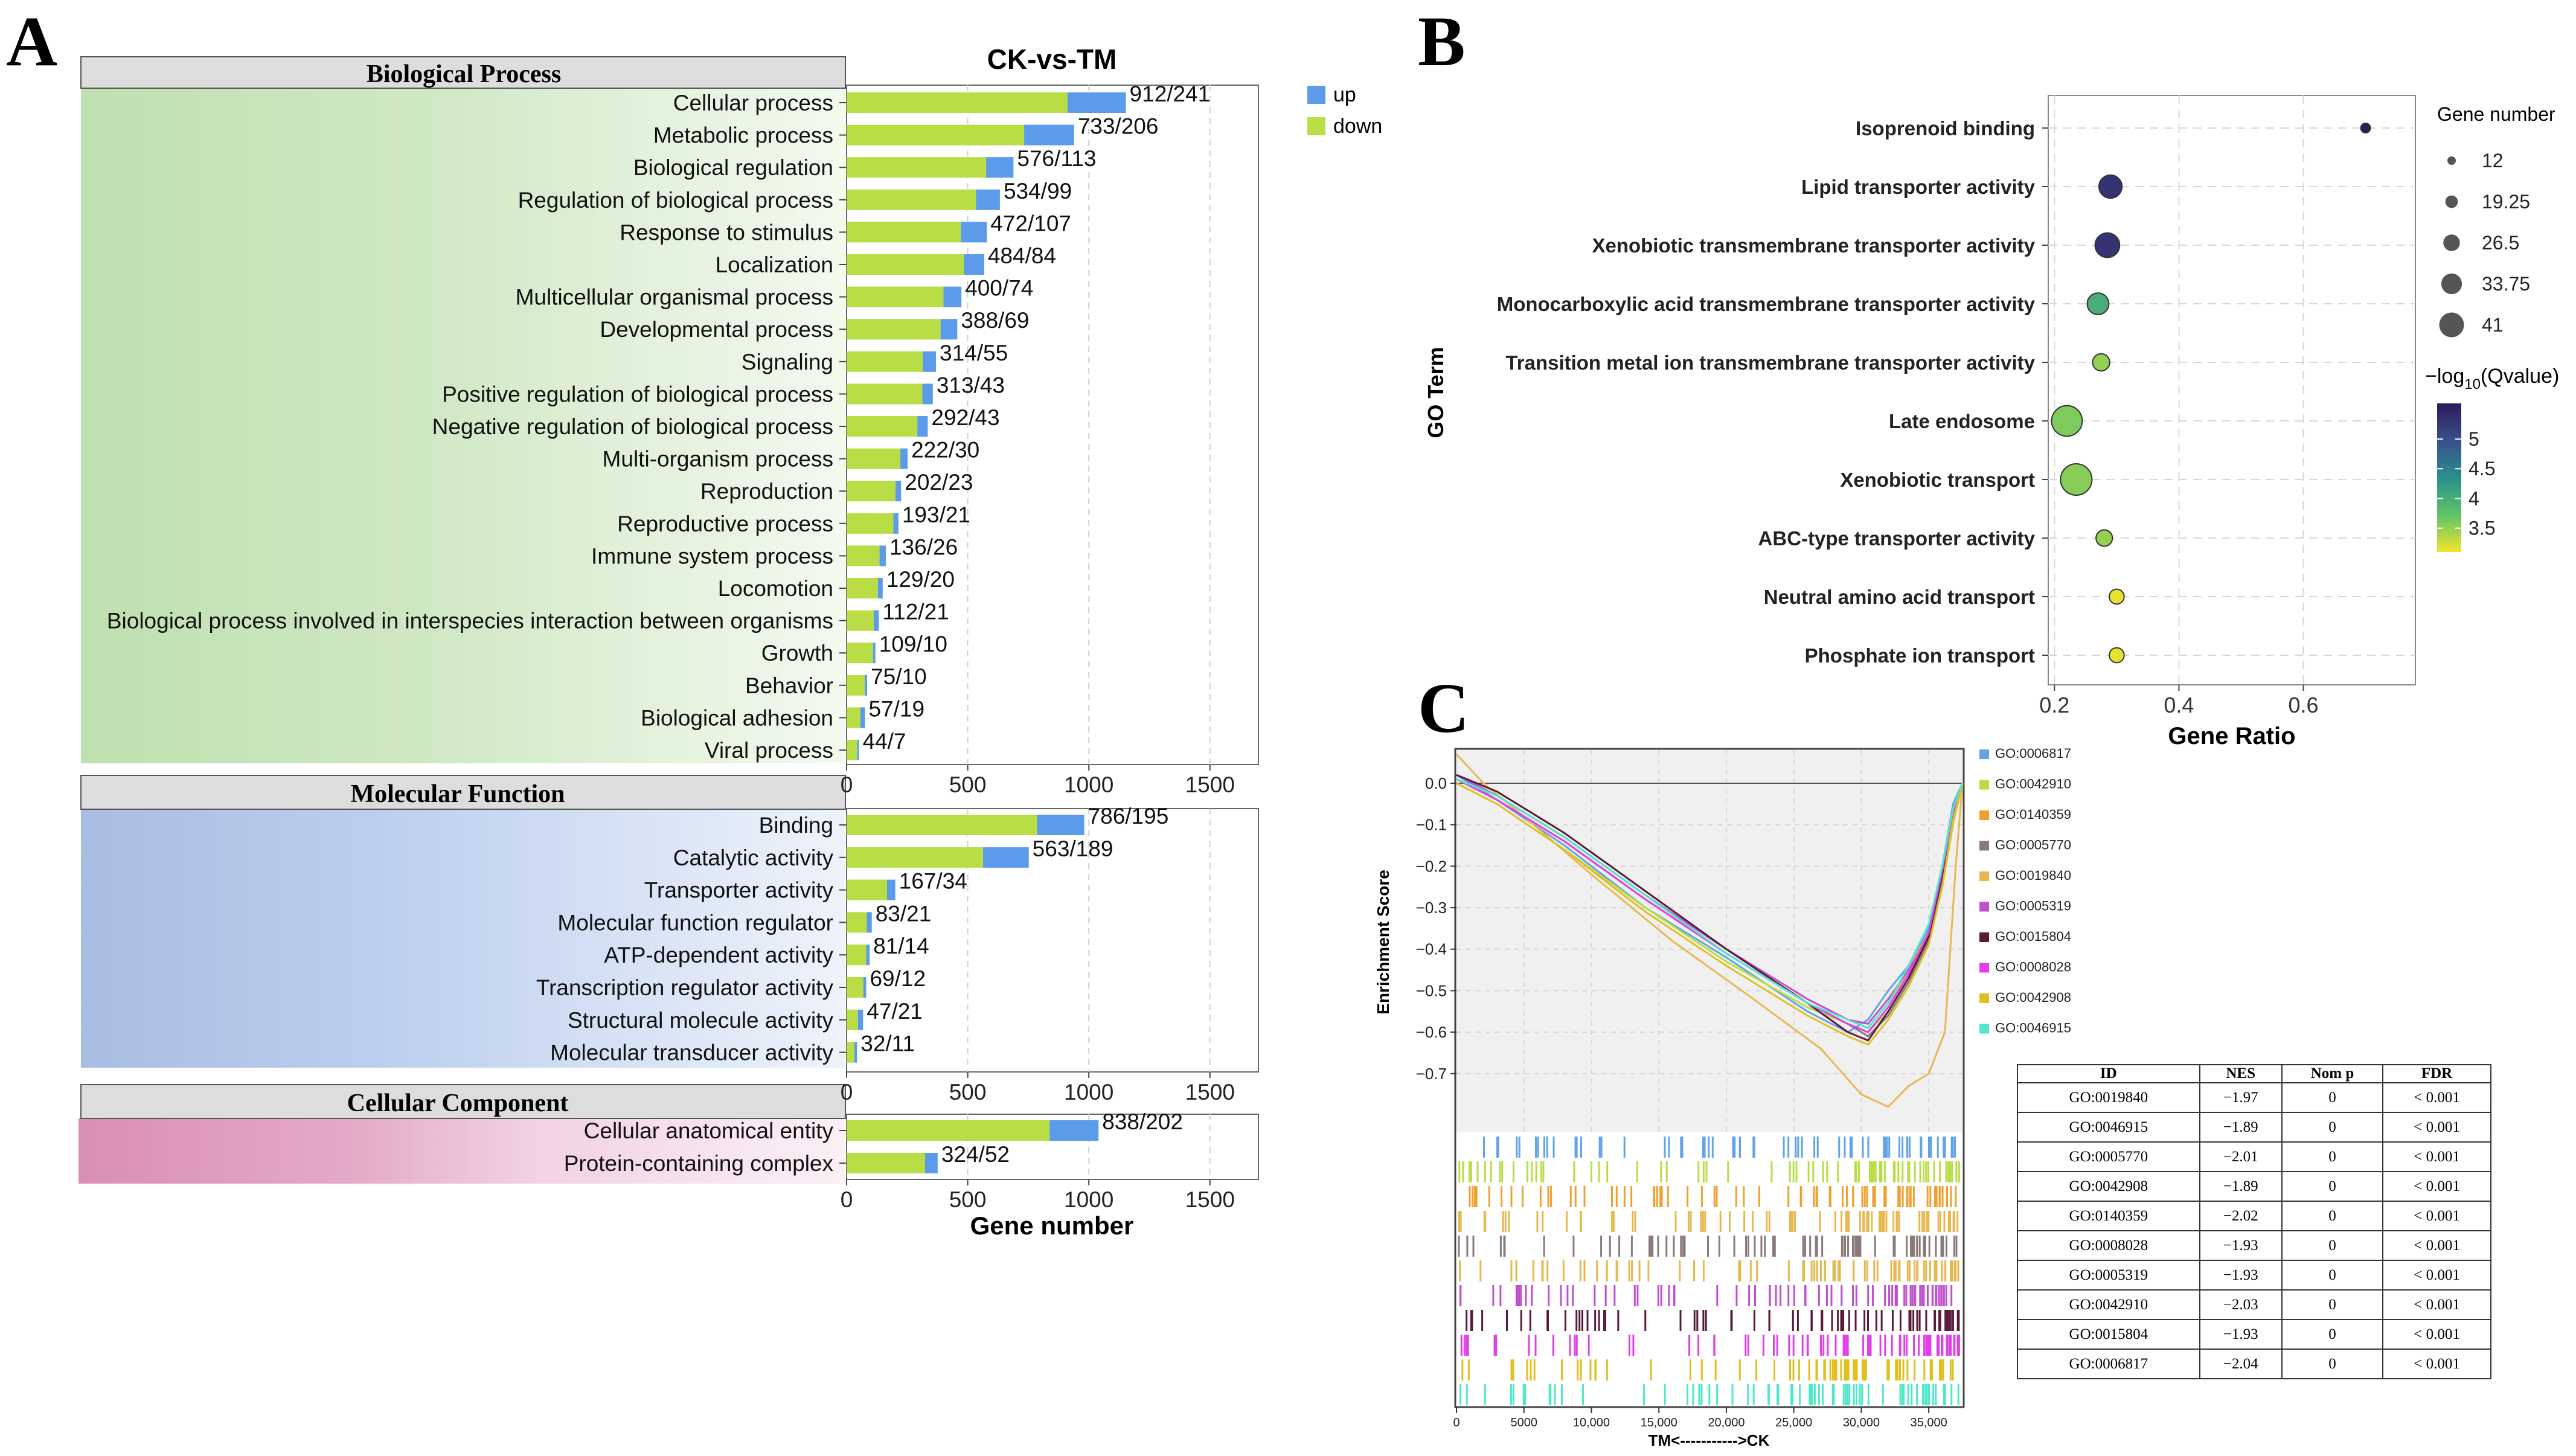 The height and width of the screenshot is (1456, 2576). Describe the element at coordinates (920, 579) in the screenshot. I see `bar-value-label: 129/20` at that location.